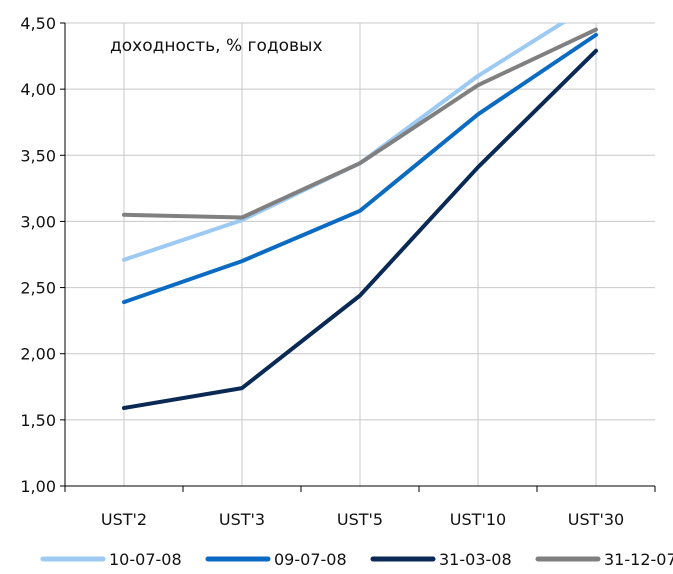  Describe the element at coordinates (596, 519) in the screenshot. I see `x-tick-label: UST'30` at that location.